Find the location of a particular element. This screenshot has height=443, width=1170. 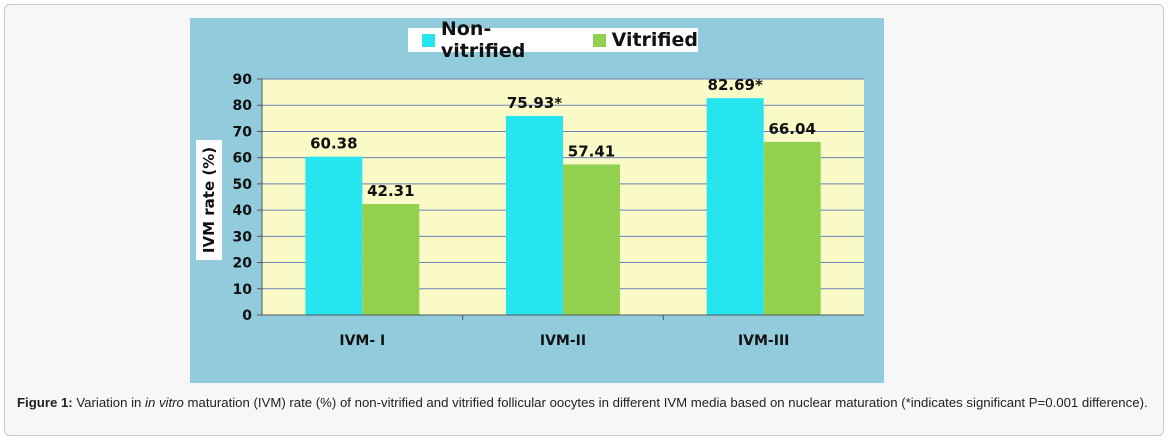

y-tick-label: 50 is located at coordinates (243, 185).